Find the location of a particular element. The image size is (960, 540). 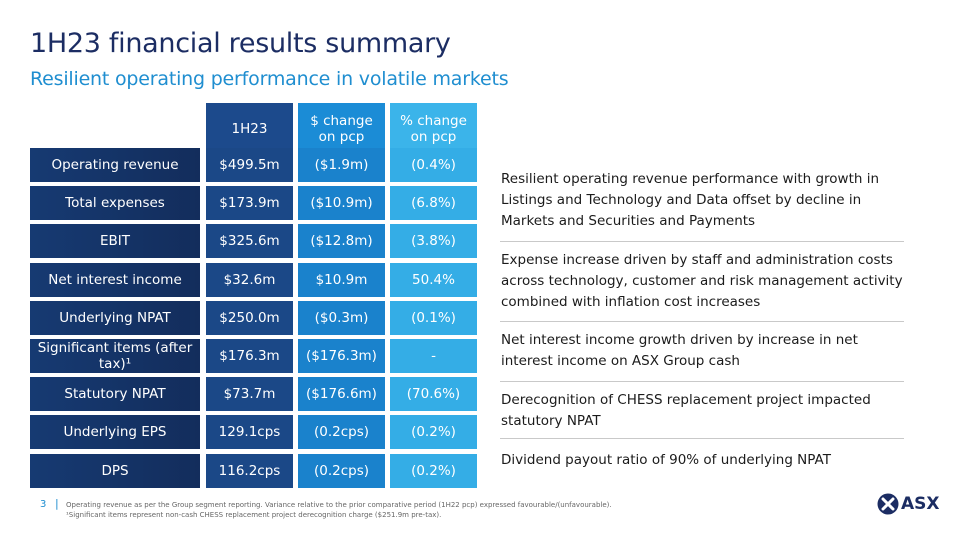

table-cell: - is located at coordinates (433, 356).